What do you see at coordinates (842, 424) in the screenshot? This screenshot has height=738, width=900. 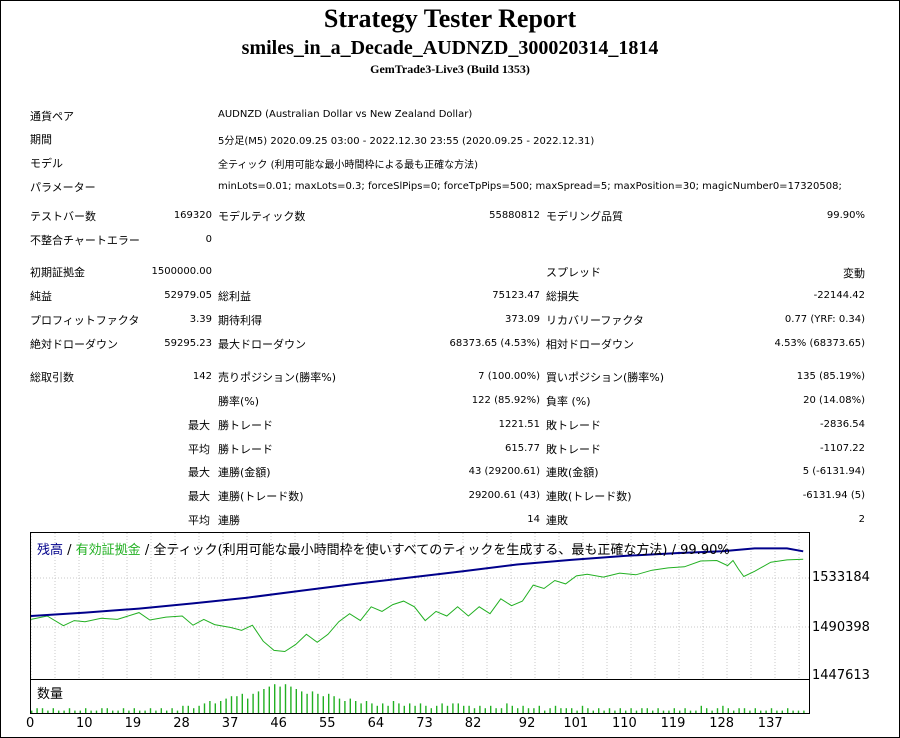 I see `stat-value-largest-loss: -2836.54` at bounding box center [842, 424].